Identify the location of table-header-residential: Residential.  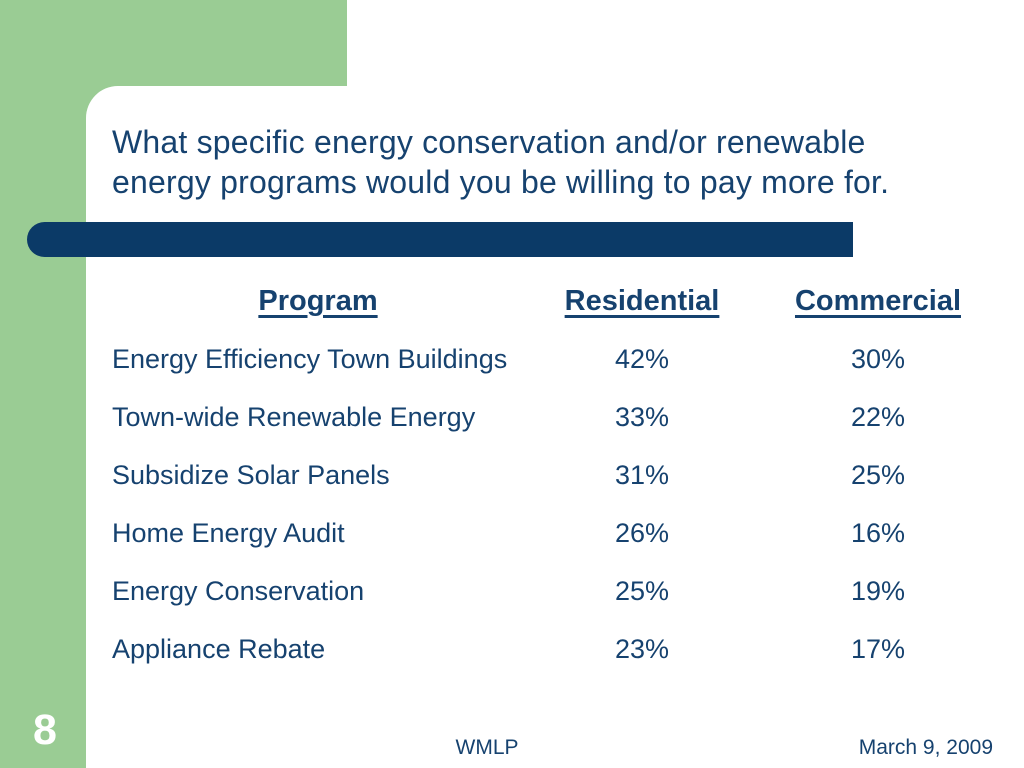
(642, 300).